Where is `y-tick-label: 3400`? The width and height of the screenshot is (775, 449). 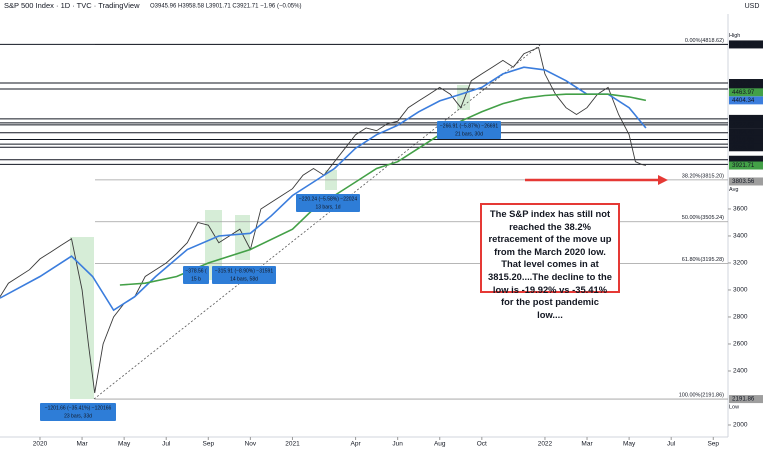 y-tick-label: 3400 is located at coordinates (740, 236).